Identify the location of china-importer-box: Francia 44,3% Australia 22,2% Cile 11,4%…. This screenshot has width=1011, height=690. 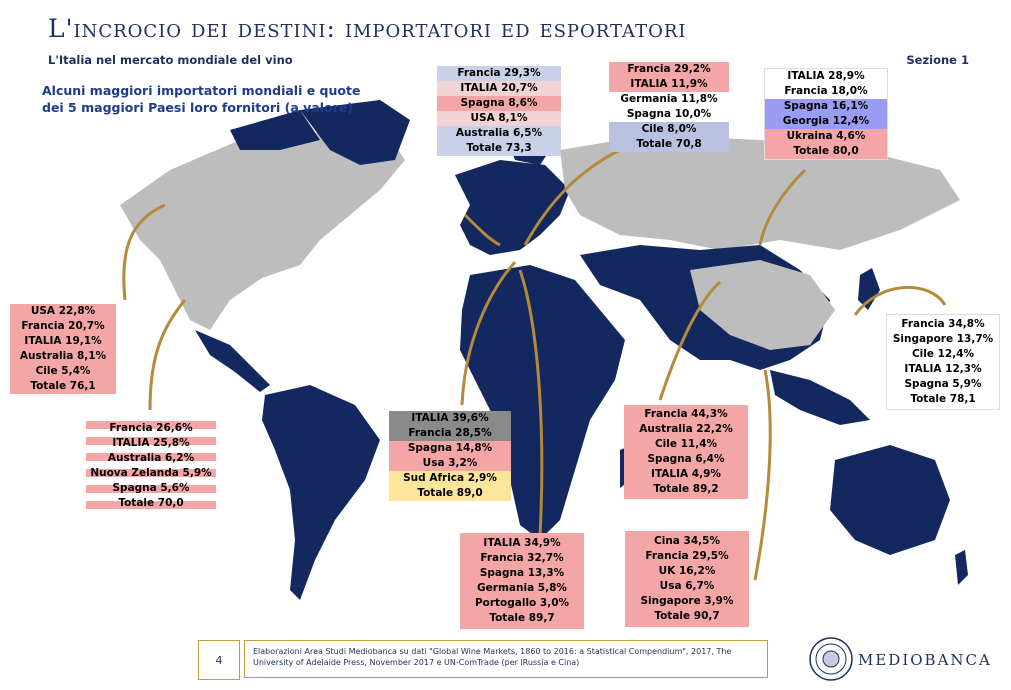
(686, 452).